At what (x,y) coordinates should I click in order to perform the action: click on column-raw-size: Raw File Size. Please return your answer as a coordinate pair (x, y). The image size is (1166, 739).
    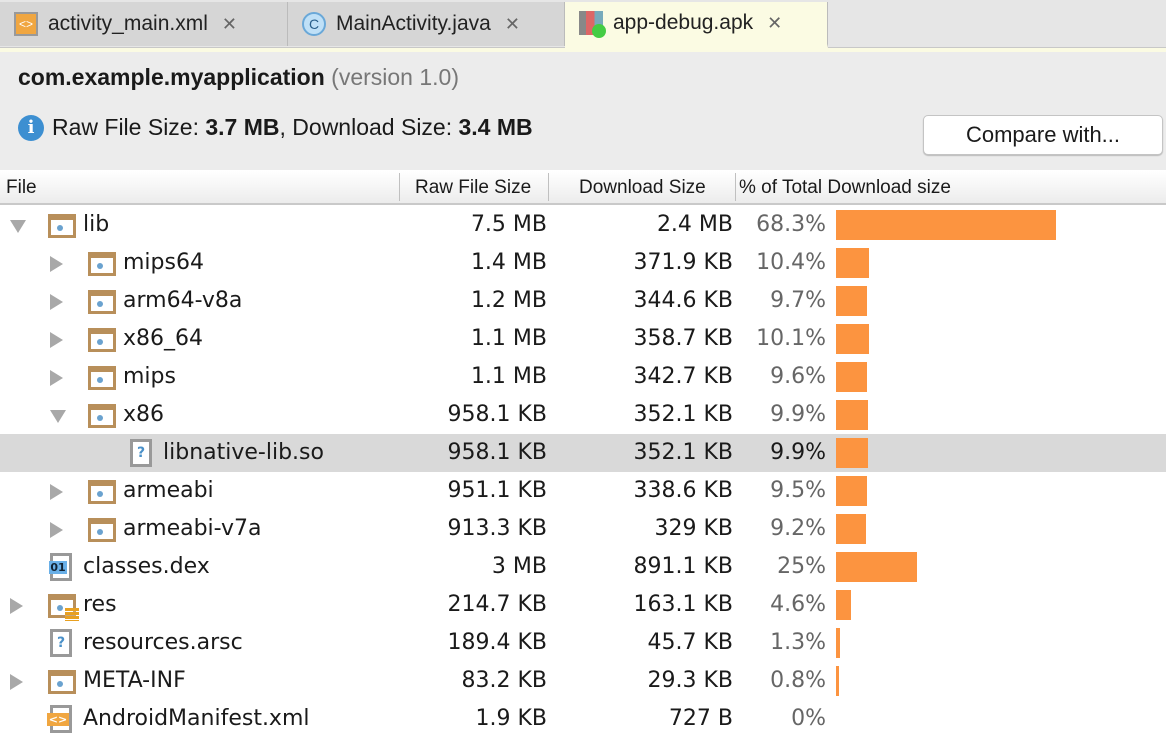
    Looking at the image, I should click on (473, 187).